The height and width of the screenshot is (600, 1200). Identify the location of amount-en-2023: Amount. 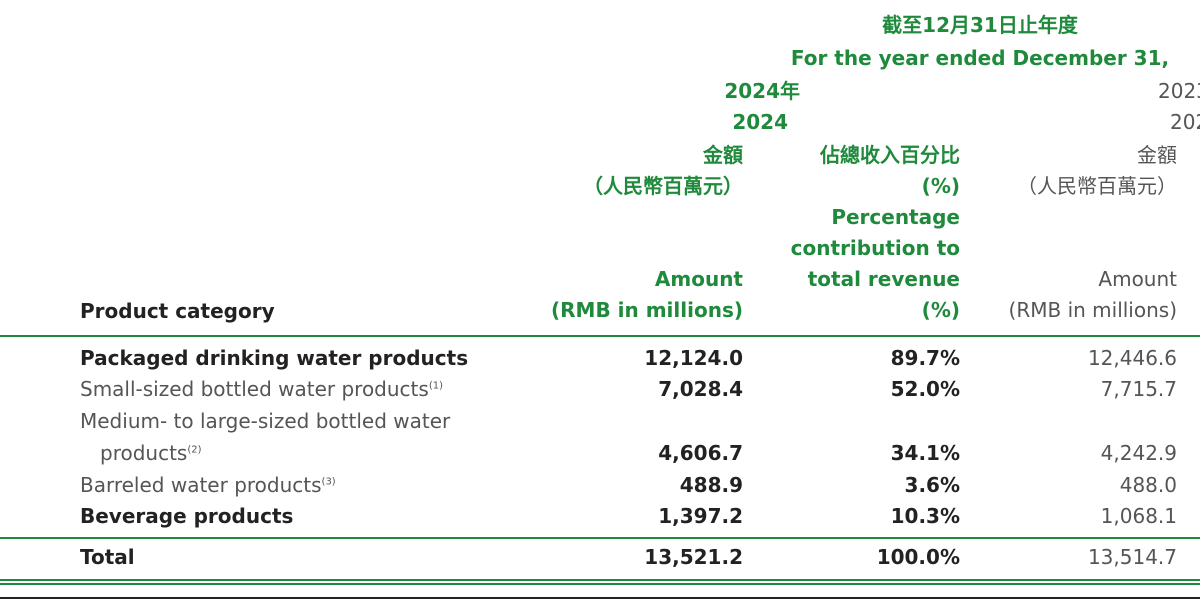
(1137, 279).